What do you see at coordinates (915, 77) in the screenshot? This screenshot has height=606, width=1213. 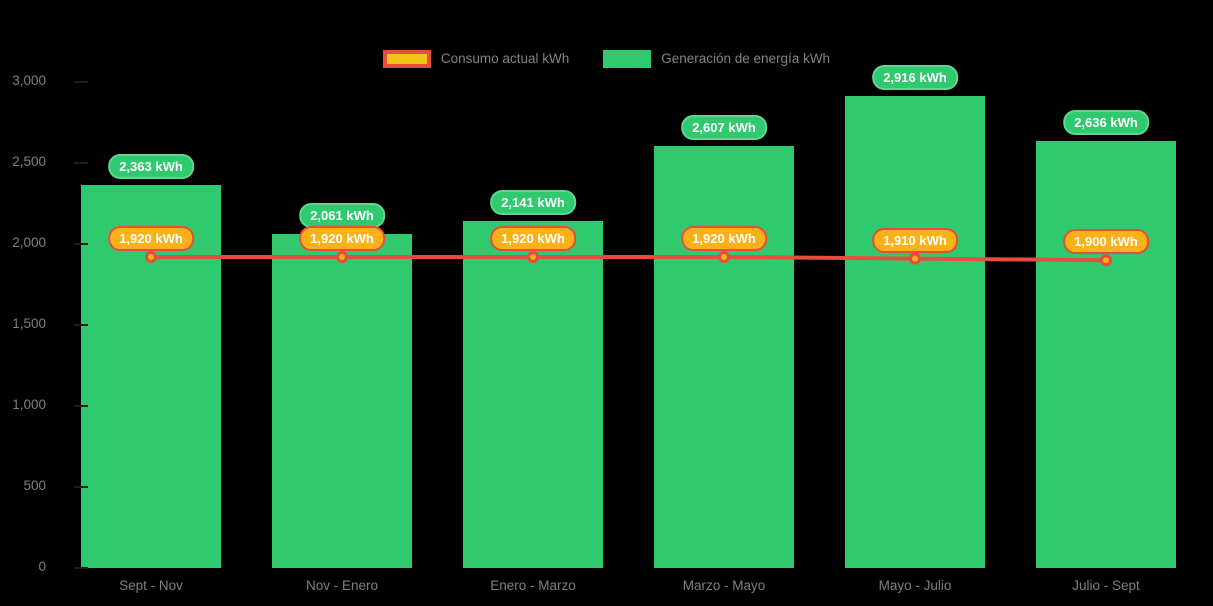 I see `generation-value-label: 2,916 kWh` at bounding box center [915, 77].